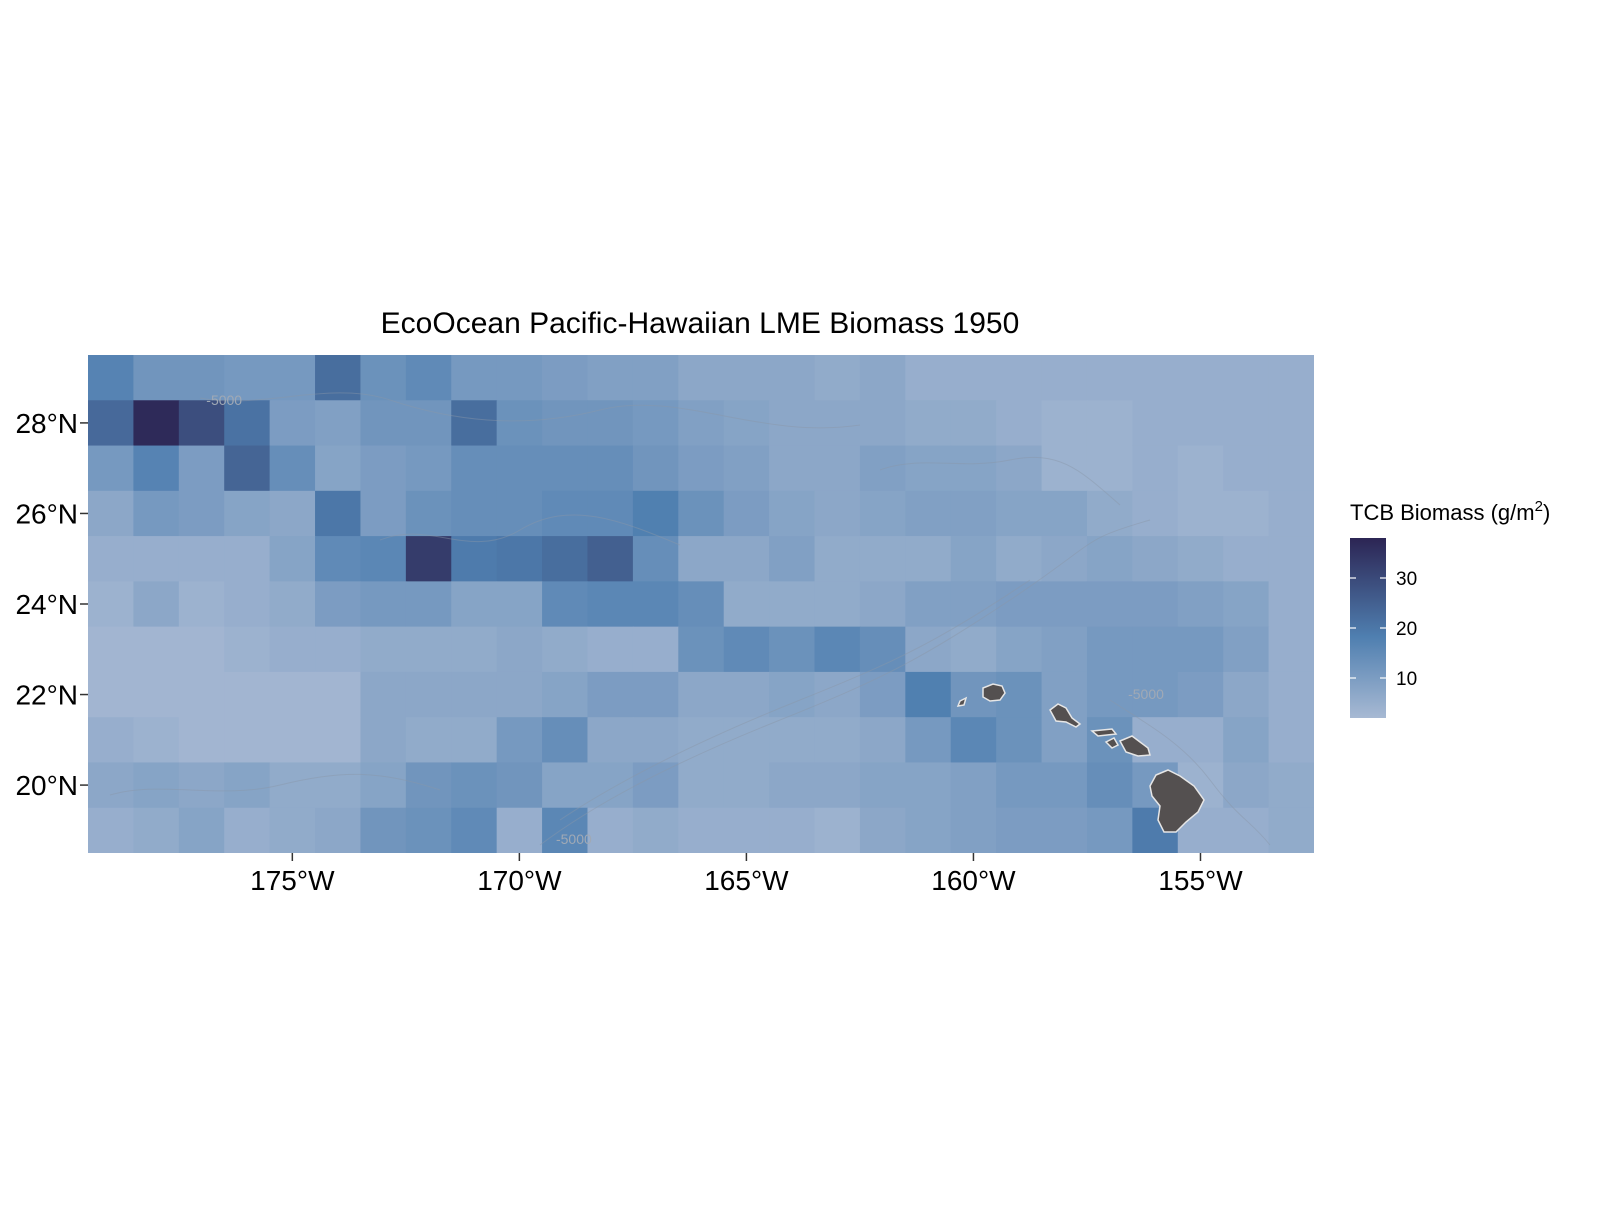  What do you see at coordinates (46, 785) in the screenshot?
I see `y-tick-label: 20°N` at bounding box center [46, 785].